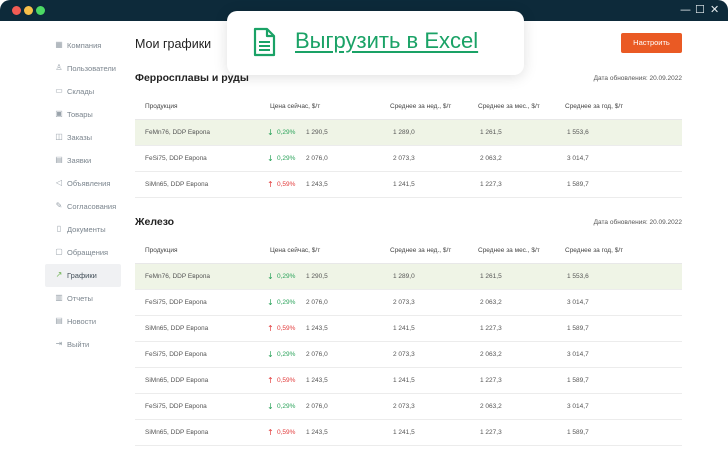 The image size is (728, 450). I want to click on sidebar-item: ⇥ Выйти, so click(83, 344).